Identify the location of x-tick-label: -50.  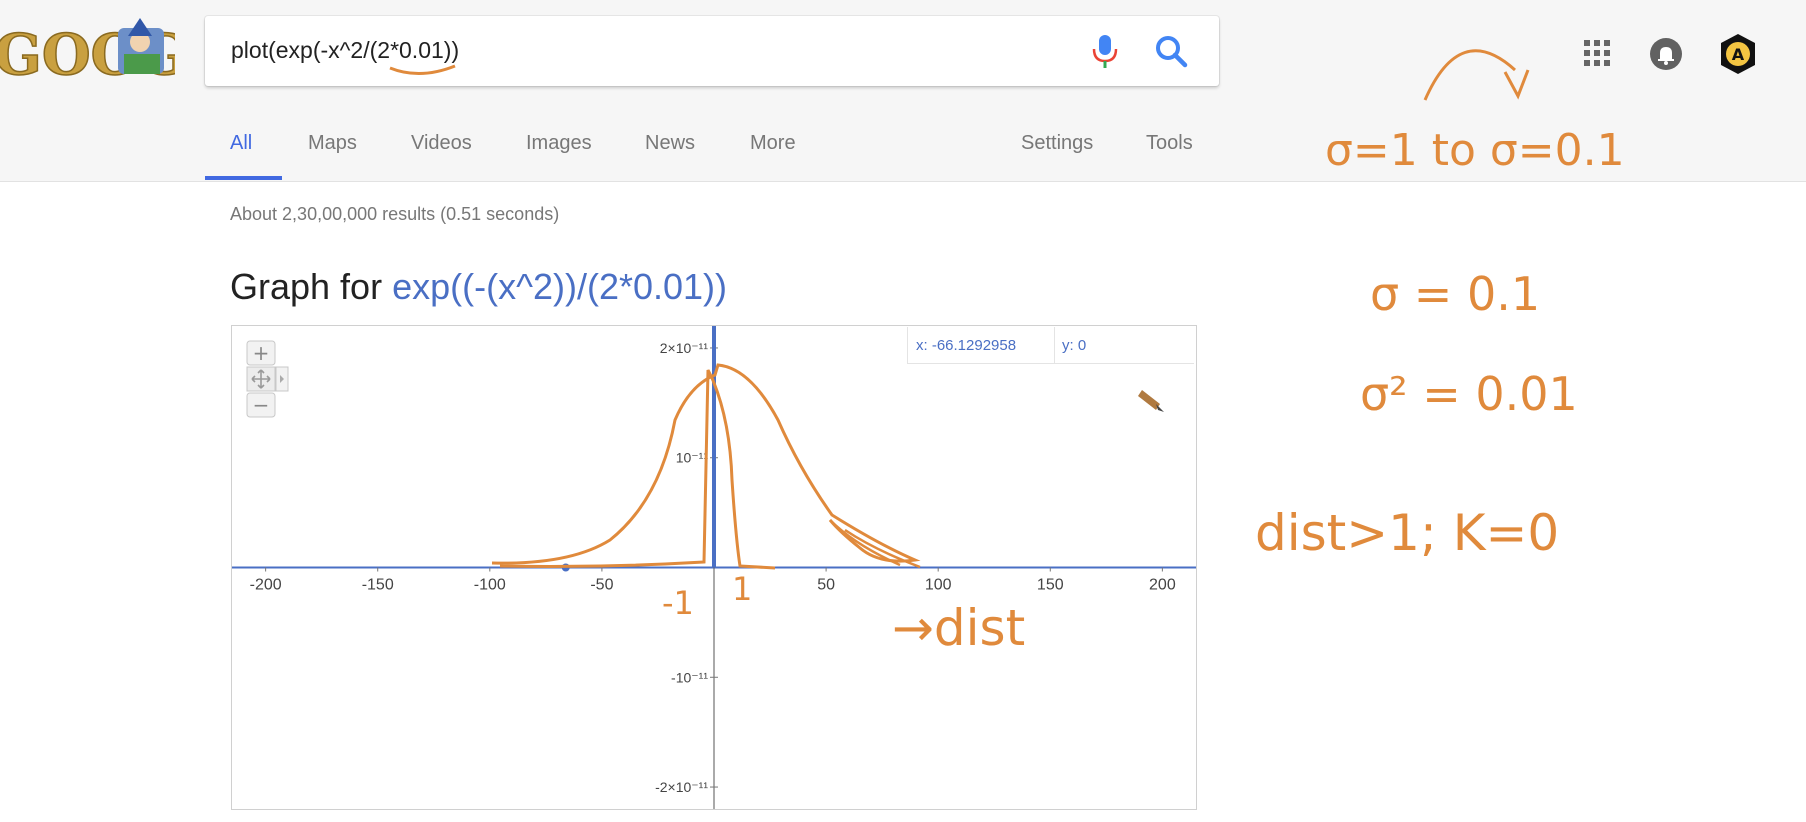
(601, 585).